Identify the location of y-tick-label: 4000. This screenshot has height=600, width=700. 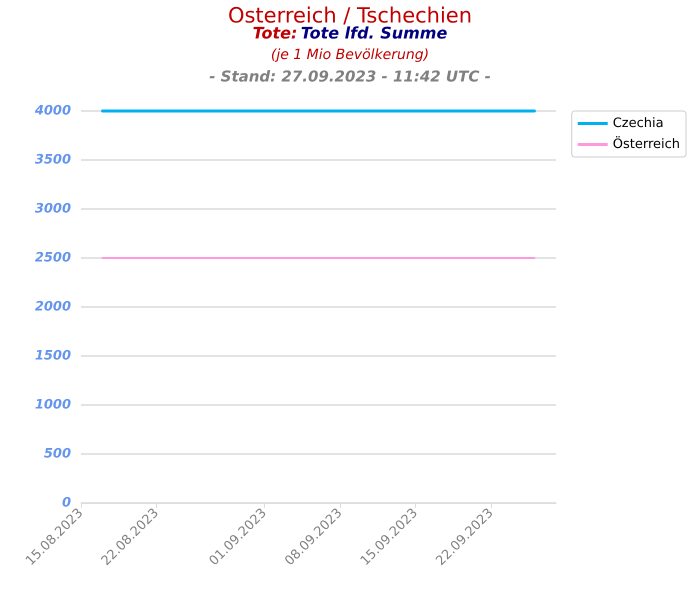
(52, 111).